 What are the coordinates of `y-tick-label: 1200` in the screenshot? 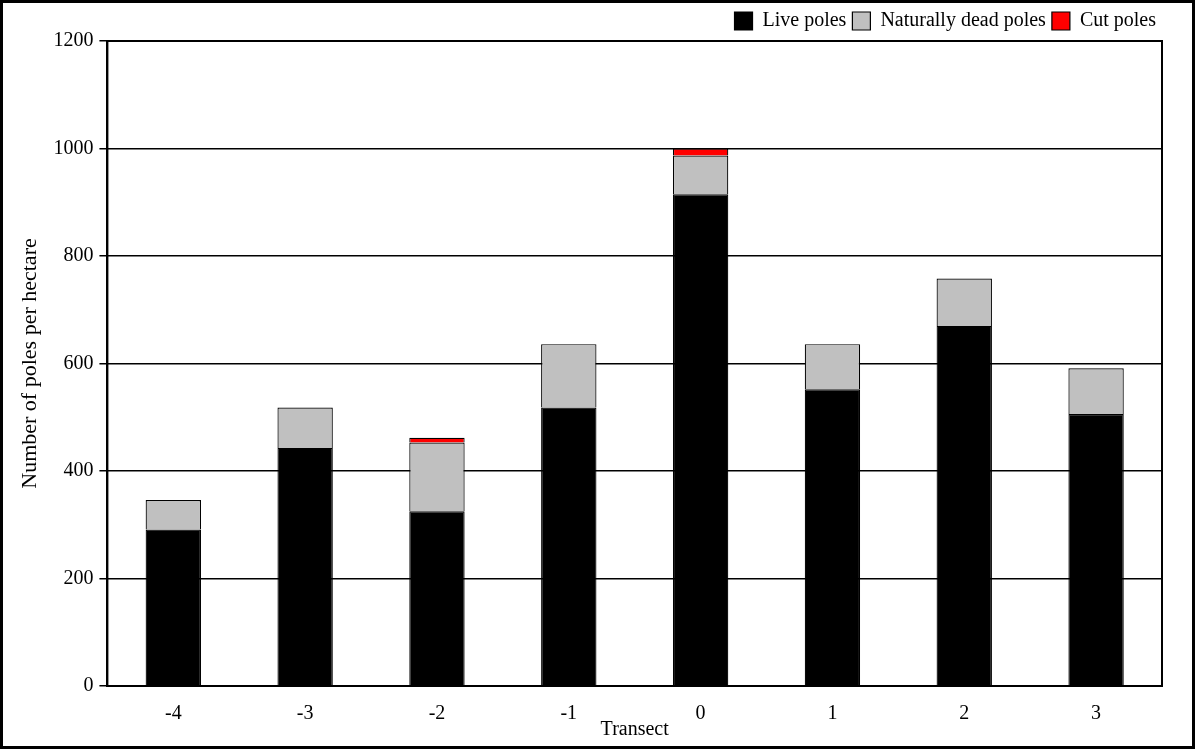 It's located at (73, 39).